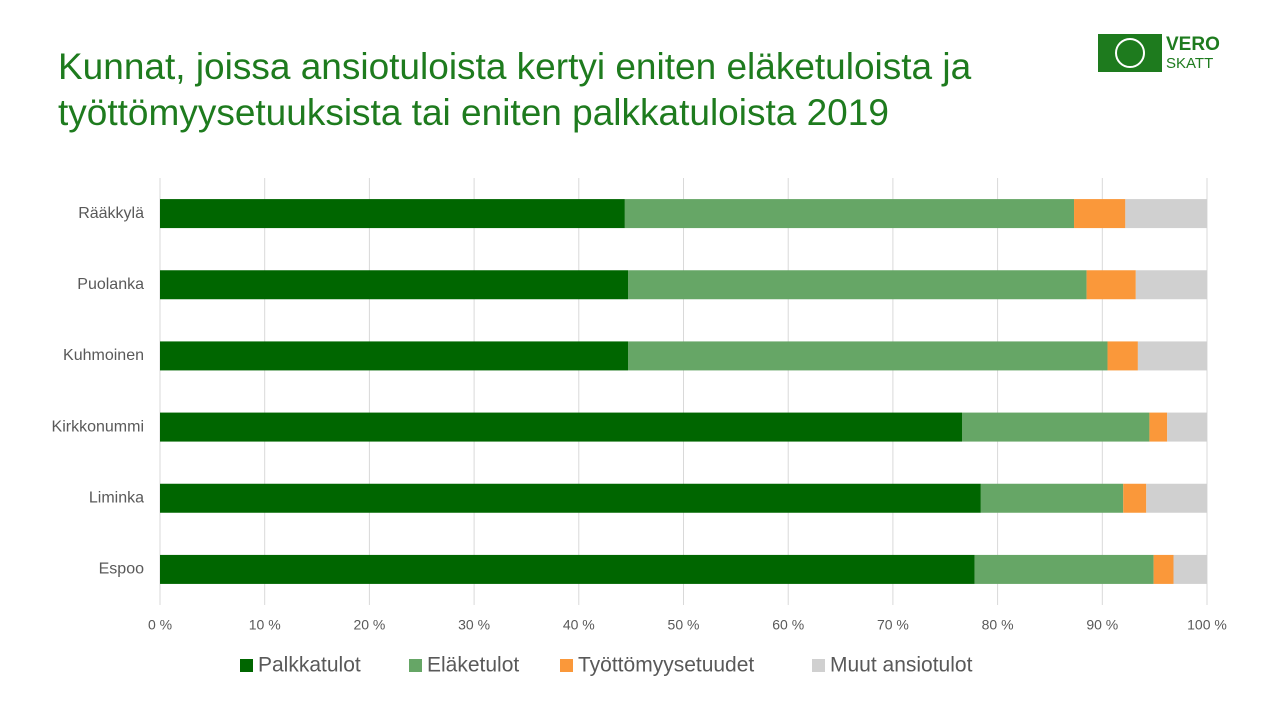 Image resolution: width=1280 pixels, height=720 pixels. Describe the element at coordinates (1102, 625) in the screenshot. I see `x-tick-label: 90 %` at that location.